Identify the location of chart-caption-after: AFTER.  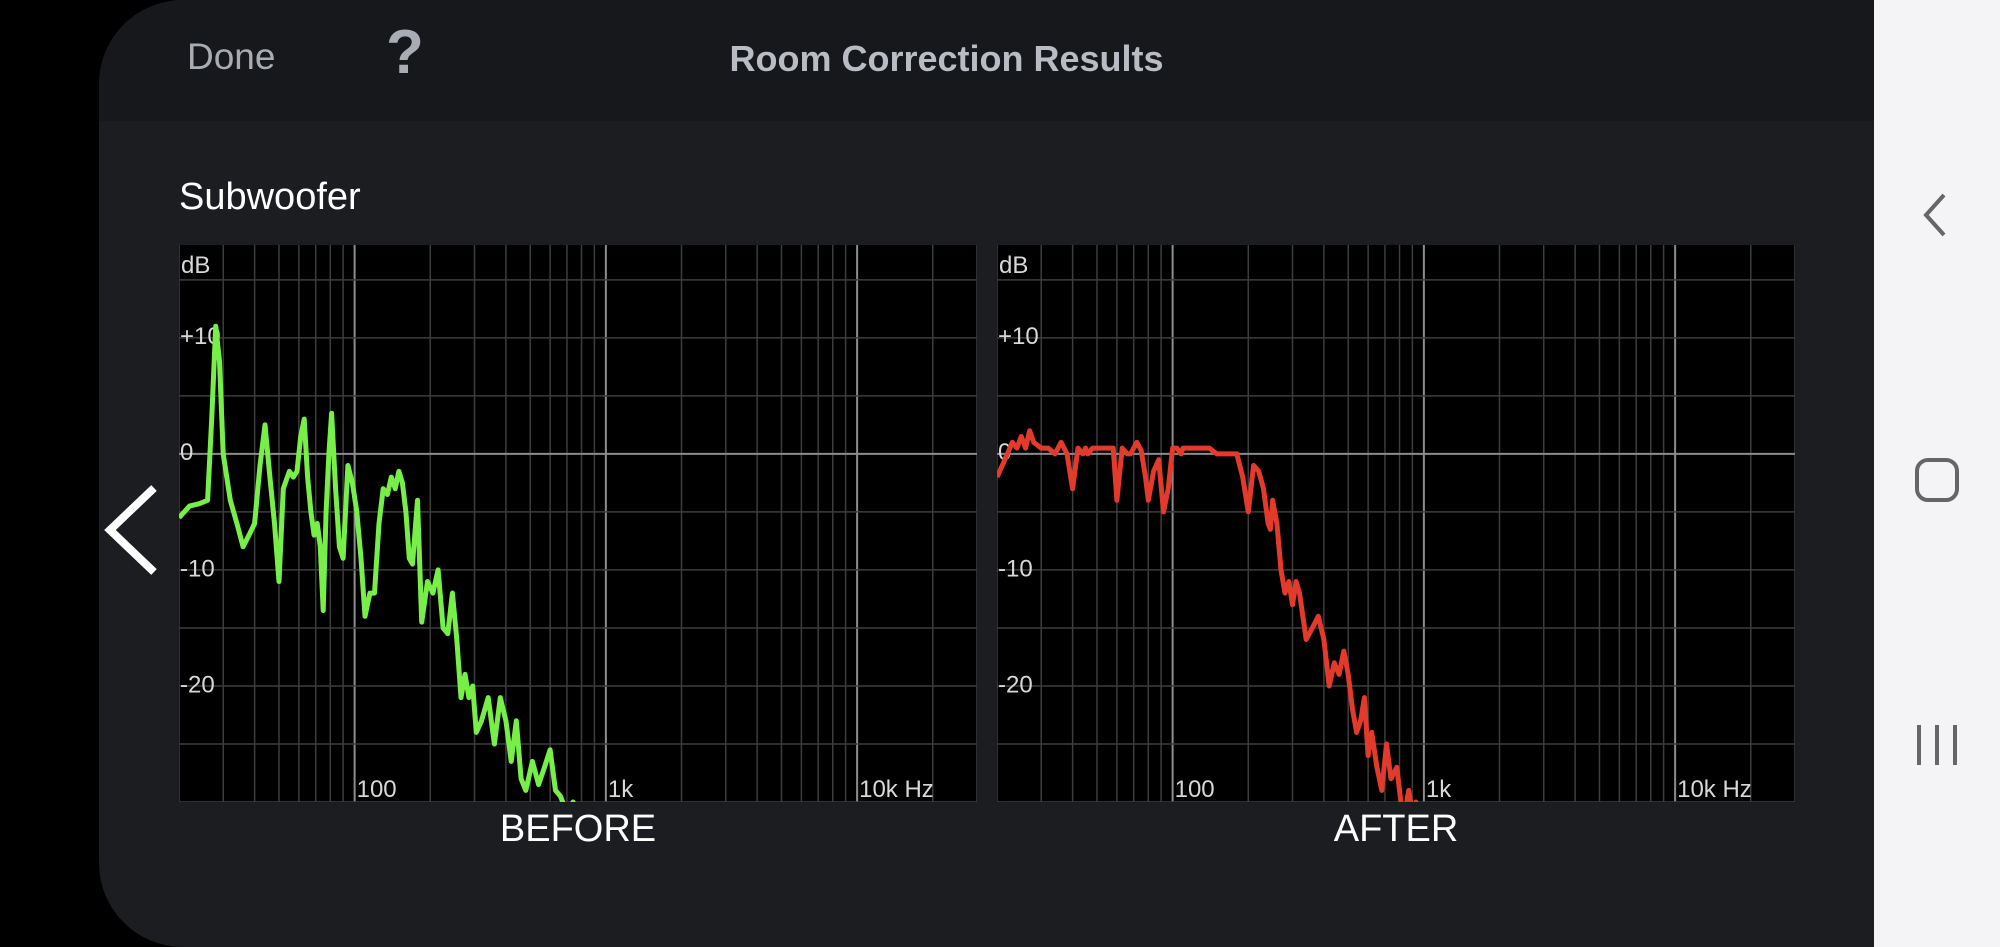
(1396, 829).